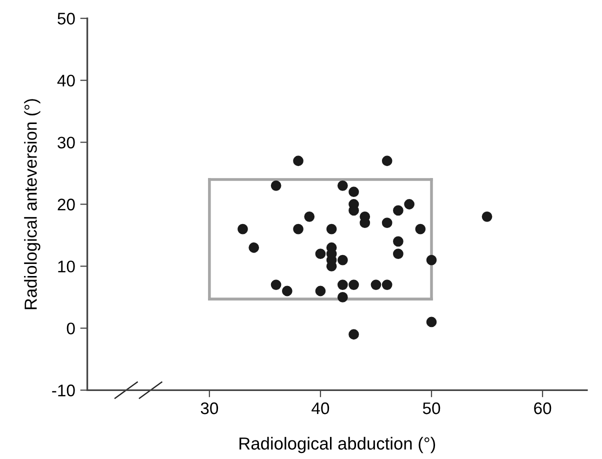  Describe the element at coordinates (543, 408) in the screenshot. I see `x-tick-label: 60` at that location.